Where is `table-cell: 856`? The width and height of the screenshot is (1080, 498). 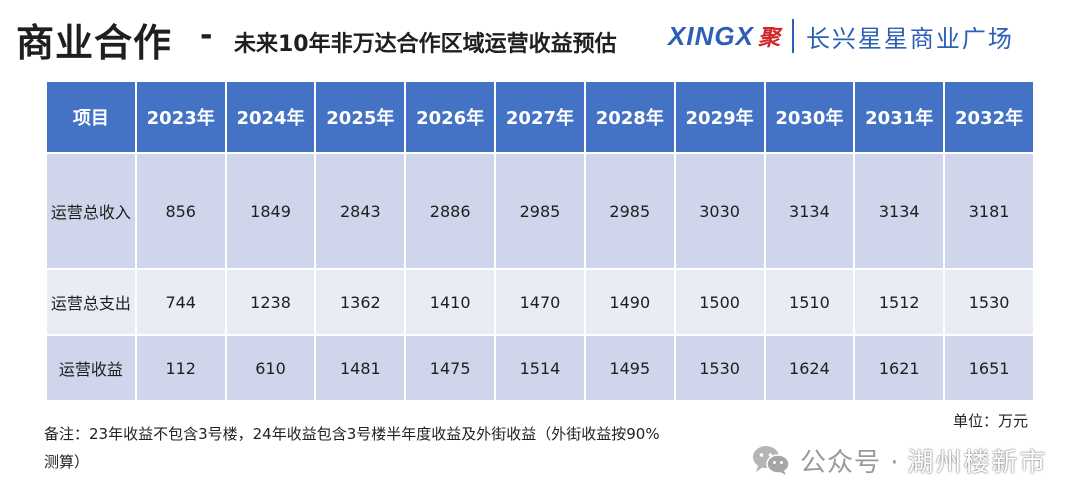
table-cell: 856 is located at coordinates (180, 211).